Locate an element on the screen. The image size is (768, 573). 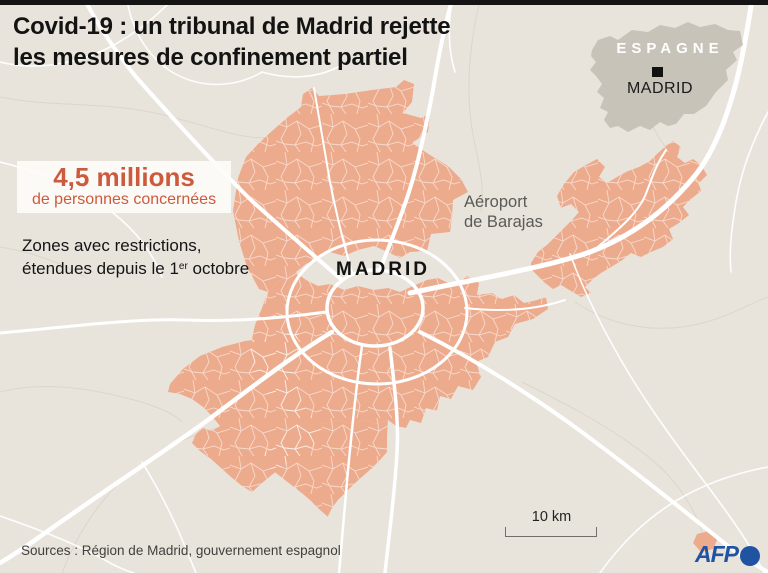
restrictions-note-line-1: Zones avec restrictions, is located at coordinates (112, 245).